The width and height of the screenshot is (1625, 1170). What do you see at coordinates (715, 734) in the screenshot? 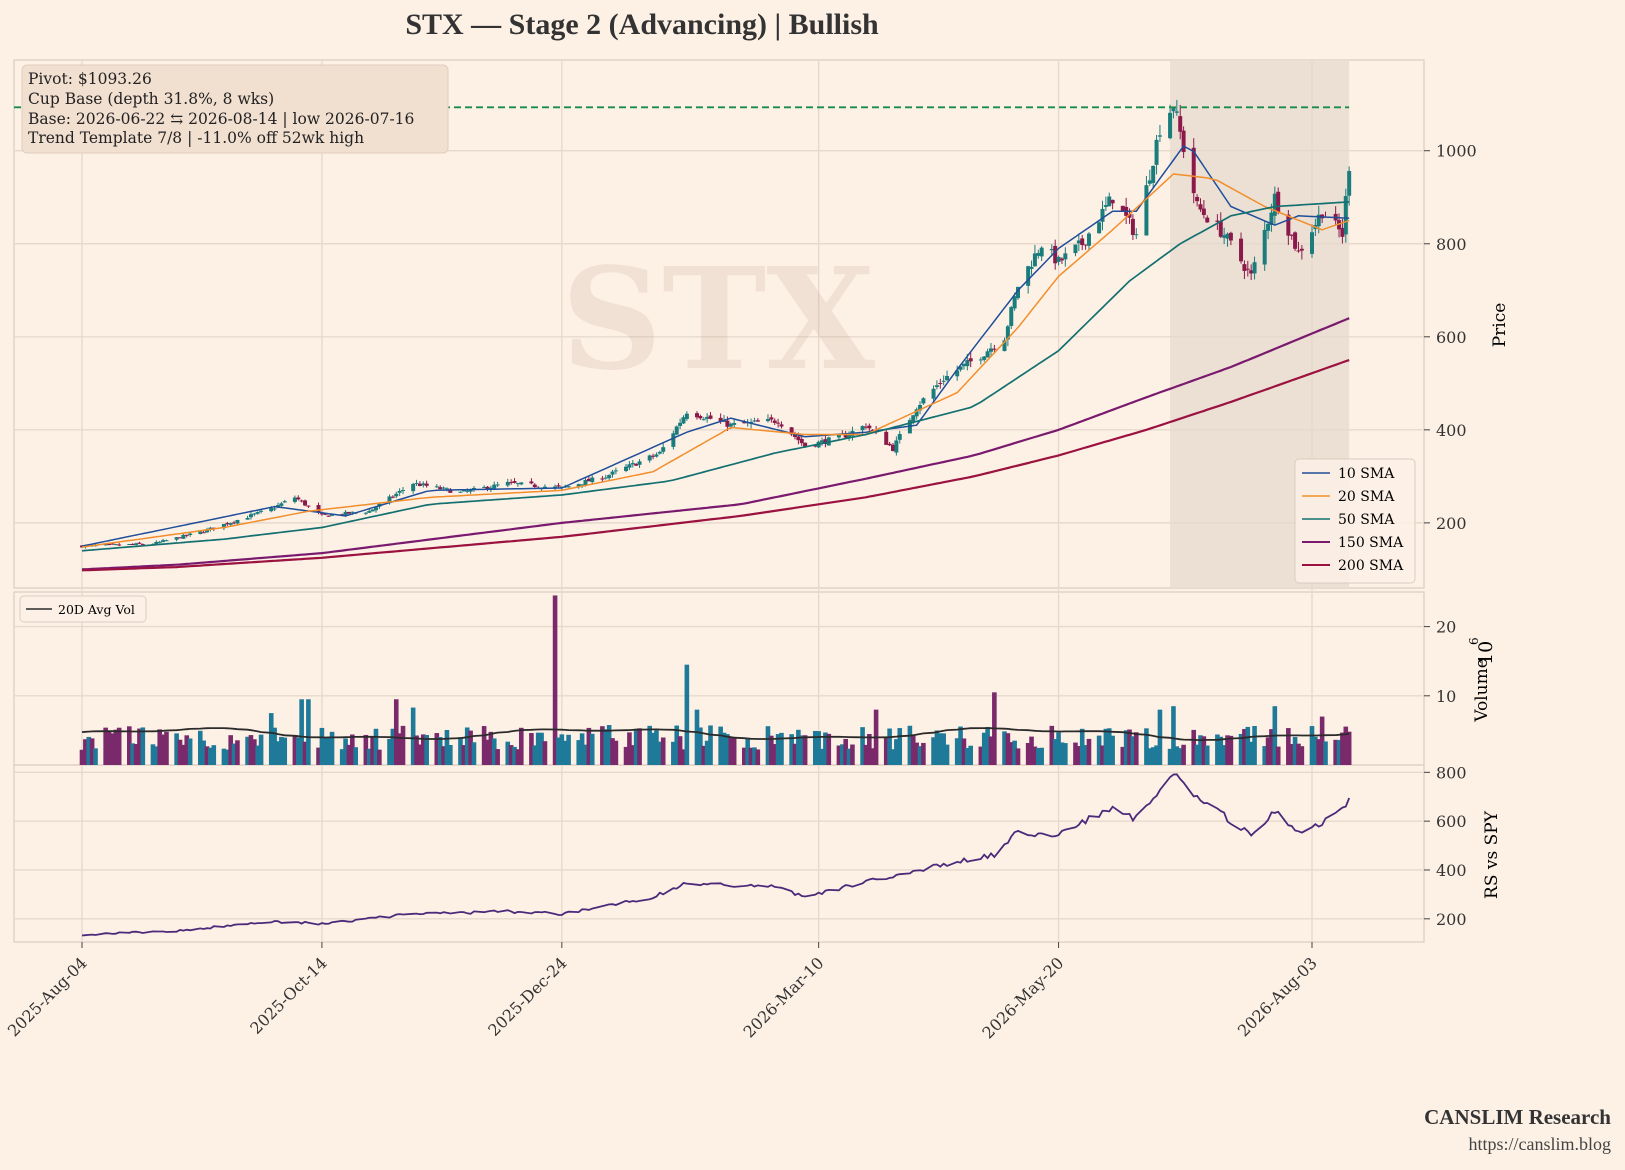
I see `avg-volume-line` at bounding box center [715, 734].